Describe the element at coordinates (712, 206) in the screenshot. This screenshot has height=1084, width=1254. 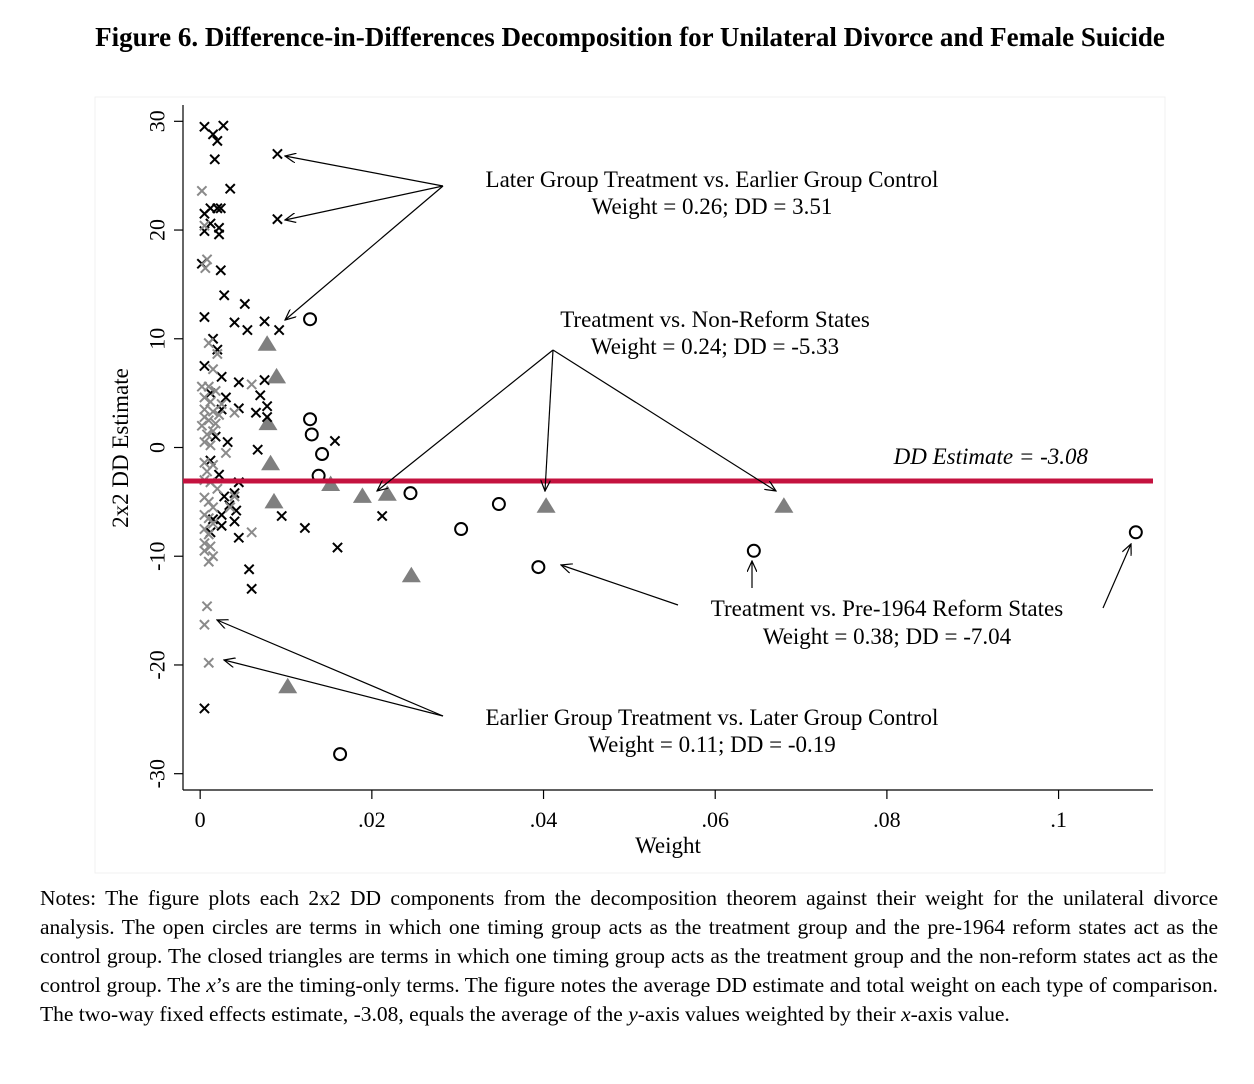
I see `annotation-line2: Weight = 0.26; DD = 3.51` at that location.